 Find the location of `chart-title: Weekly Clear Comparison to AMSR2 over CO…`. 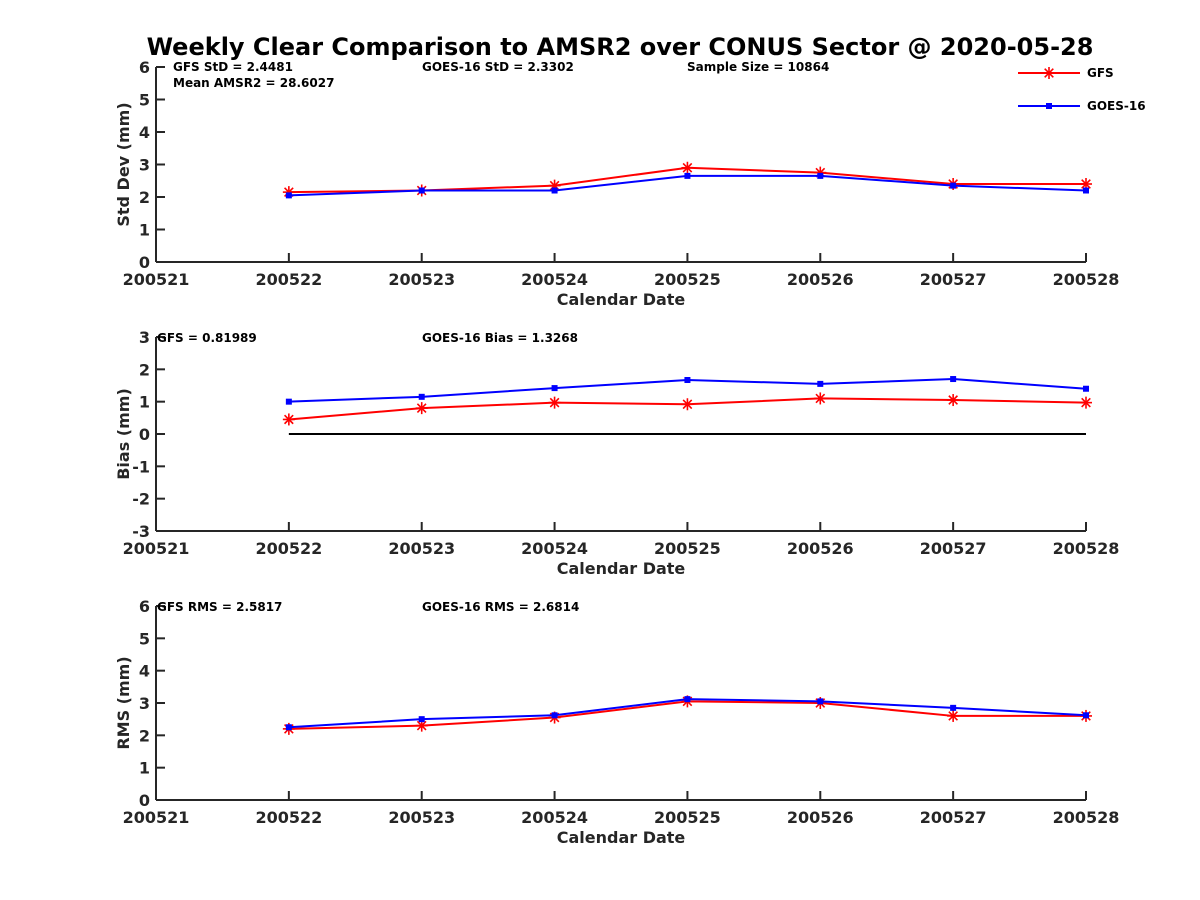

chart-title: Weekly Clear Comparison to AMSR2 over CO… is located at coordinates (620, 47).